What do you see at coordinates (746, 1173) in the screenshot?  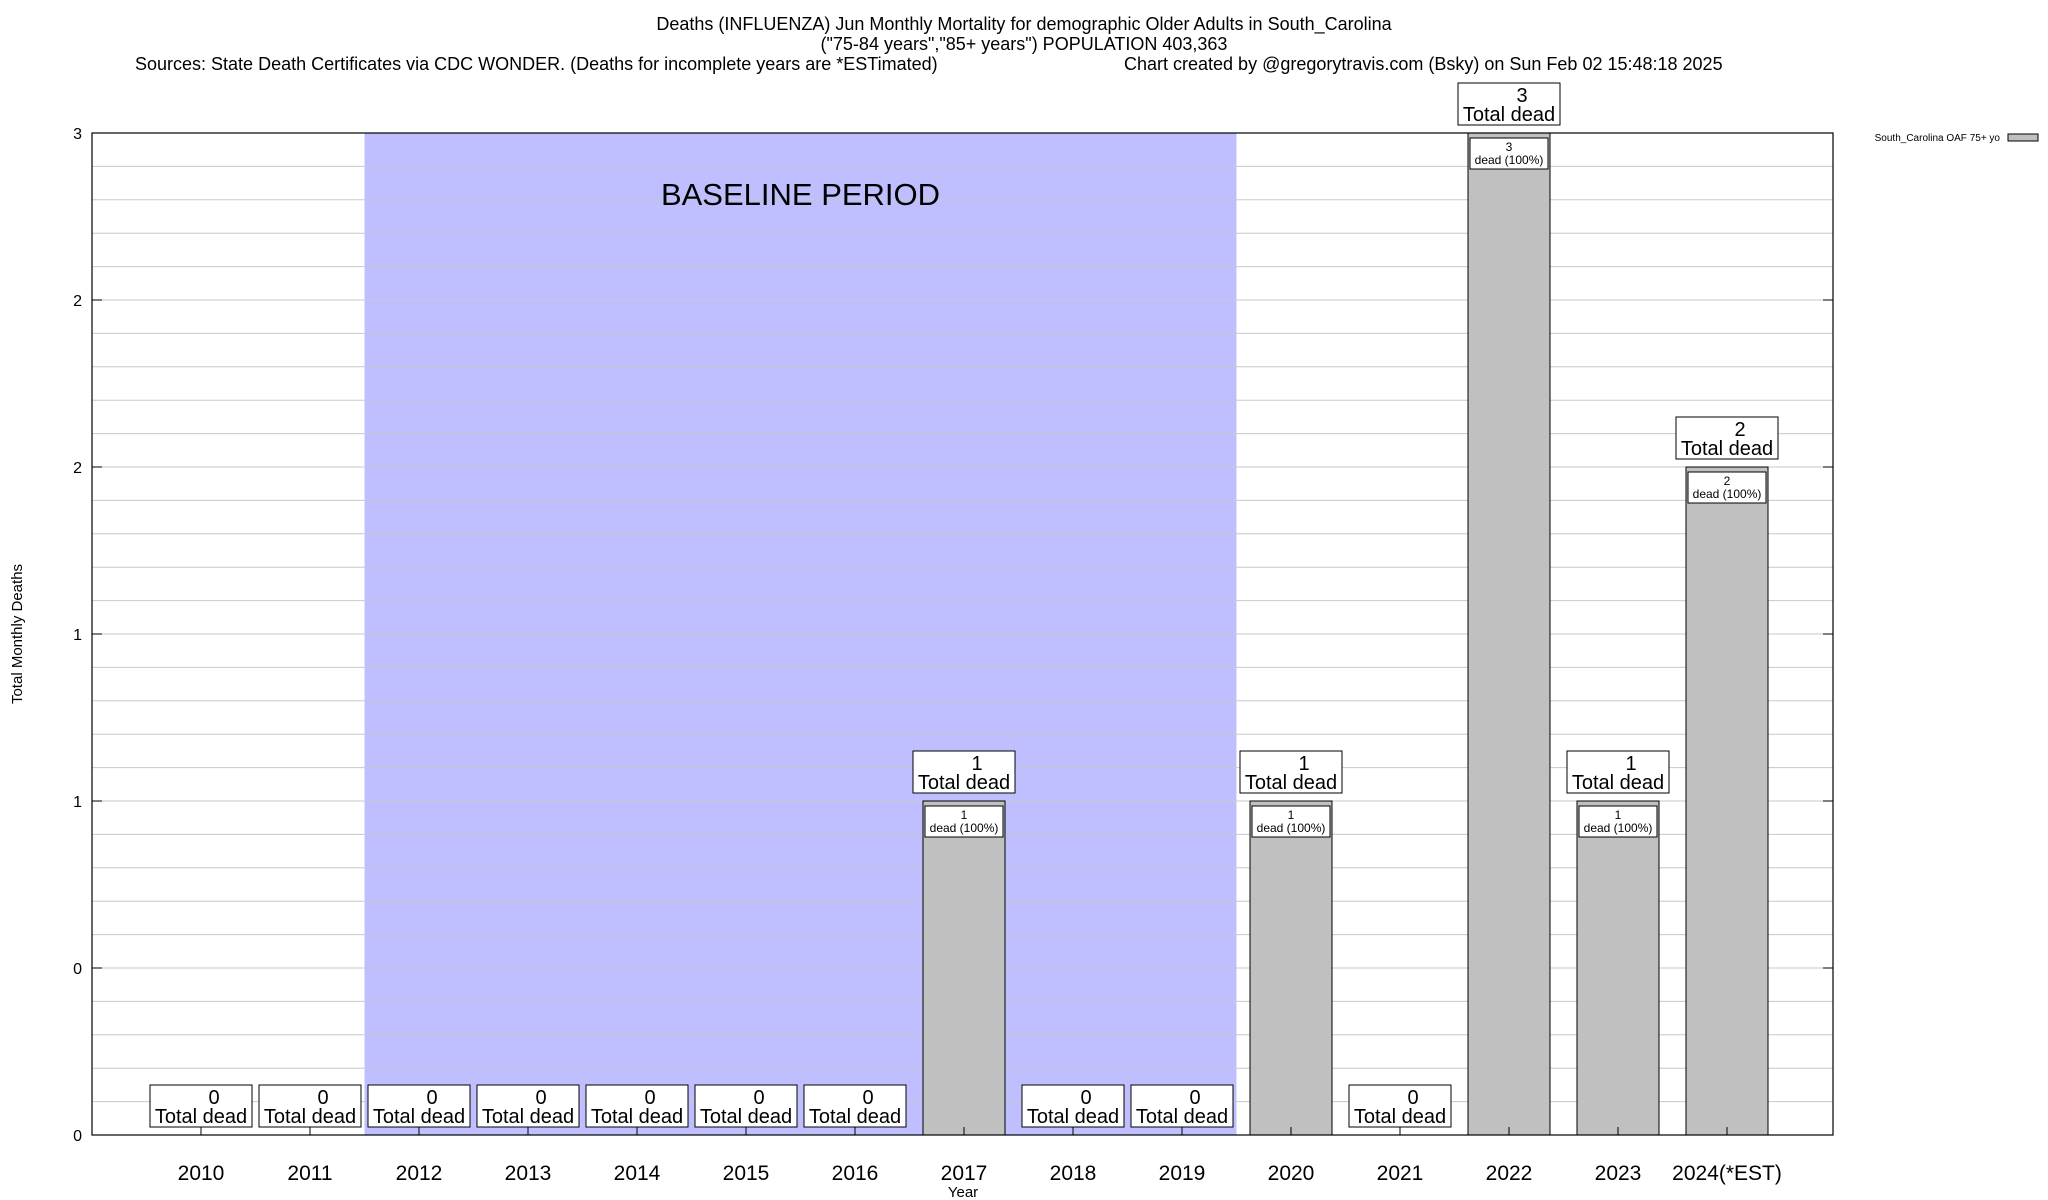 I see `x-tick-label: 2015` at bounding box center [746, 1173].